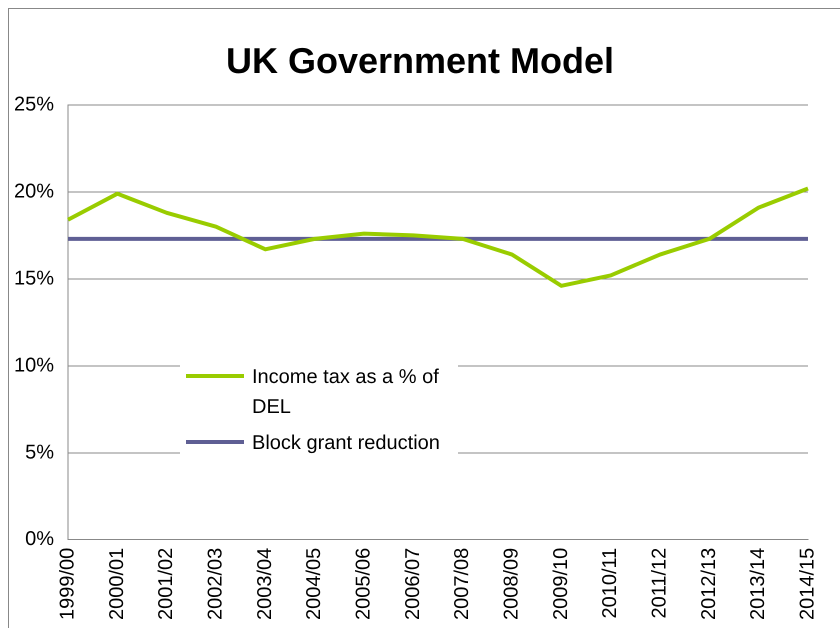 This screenshot has height=628, width=840. I want to click on x-tick-label: 2007/08, so click(462, 584).